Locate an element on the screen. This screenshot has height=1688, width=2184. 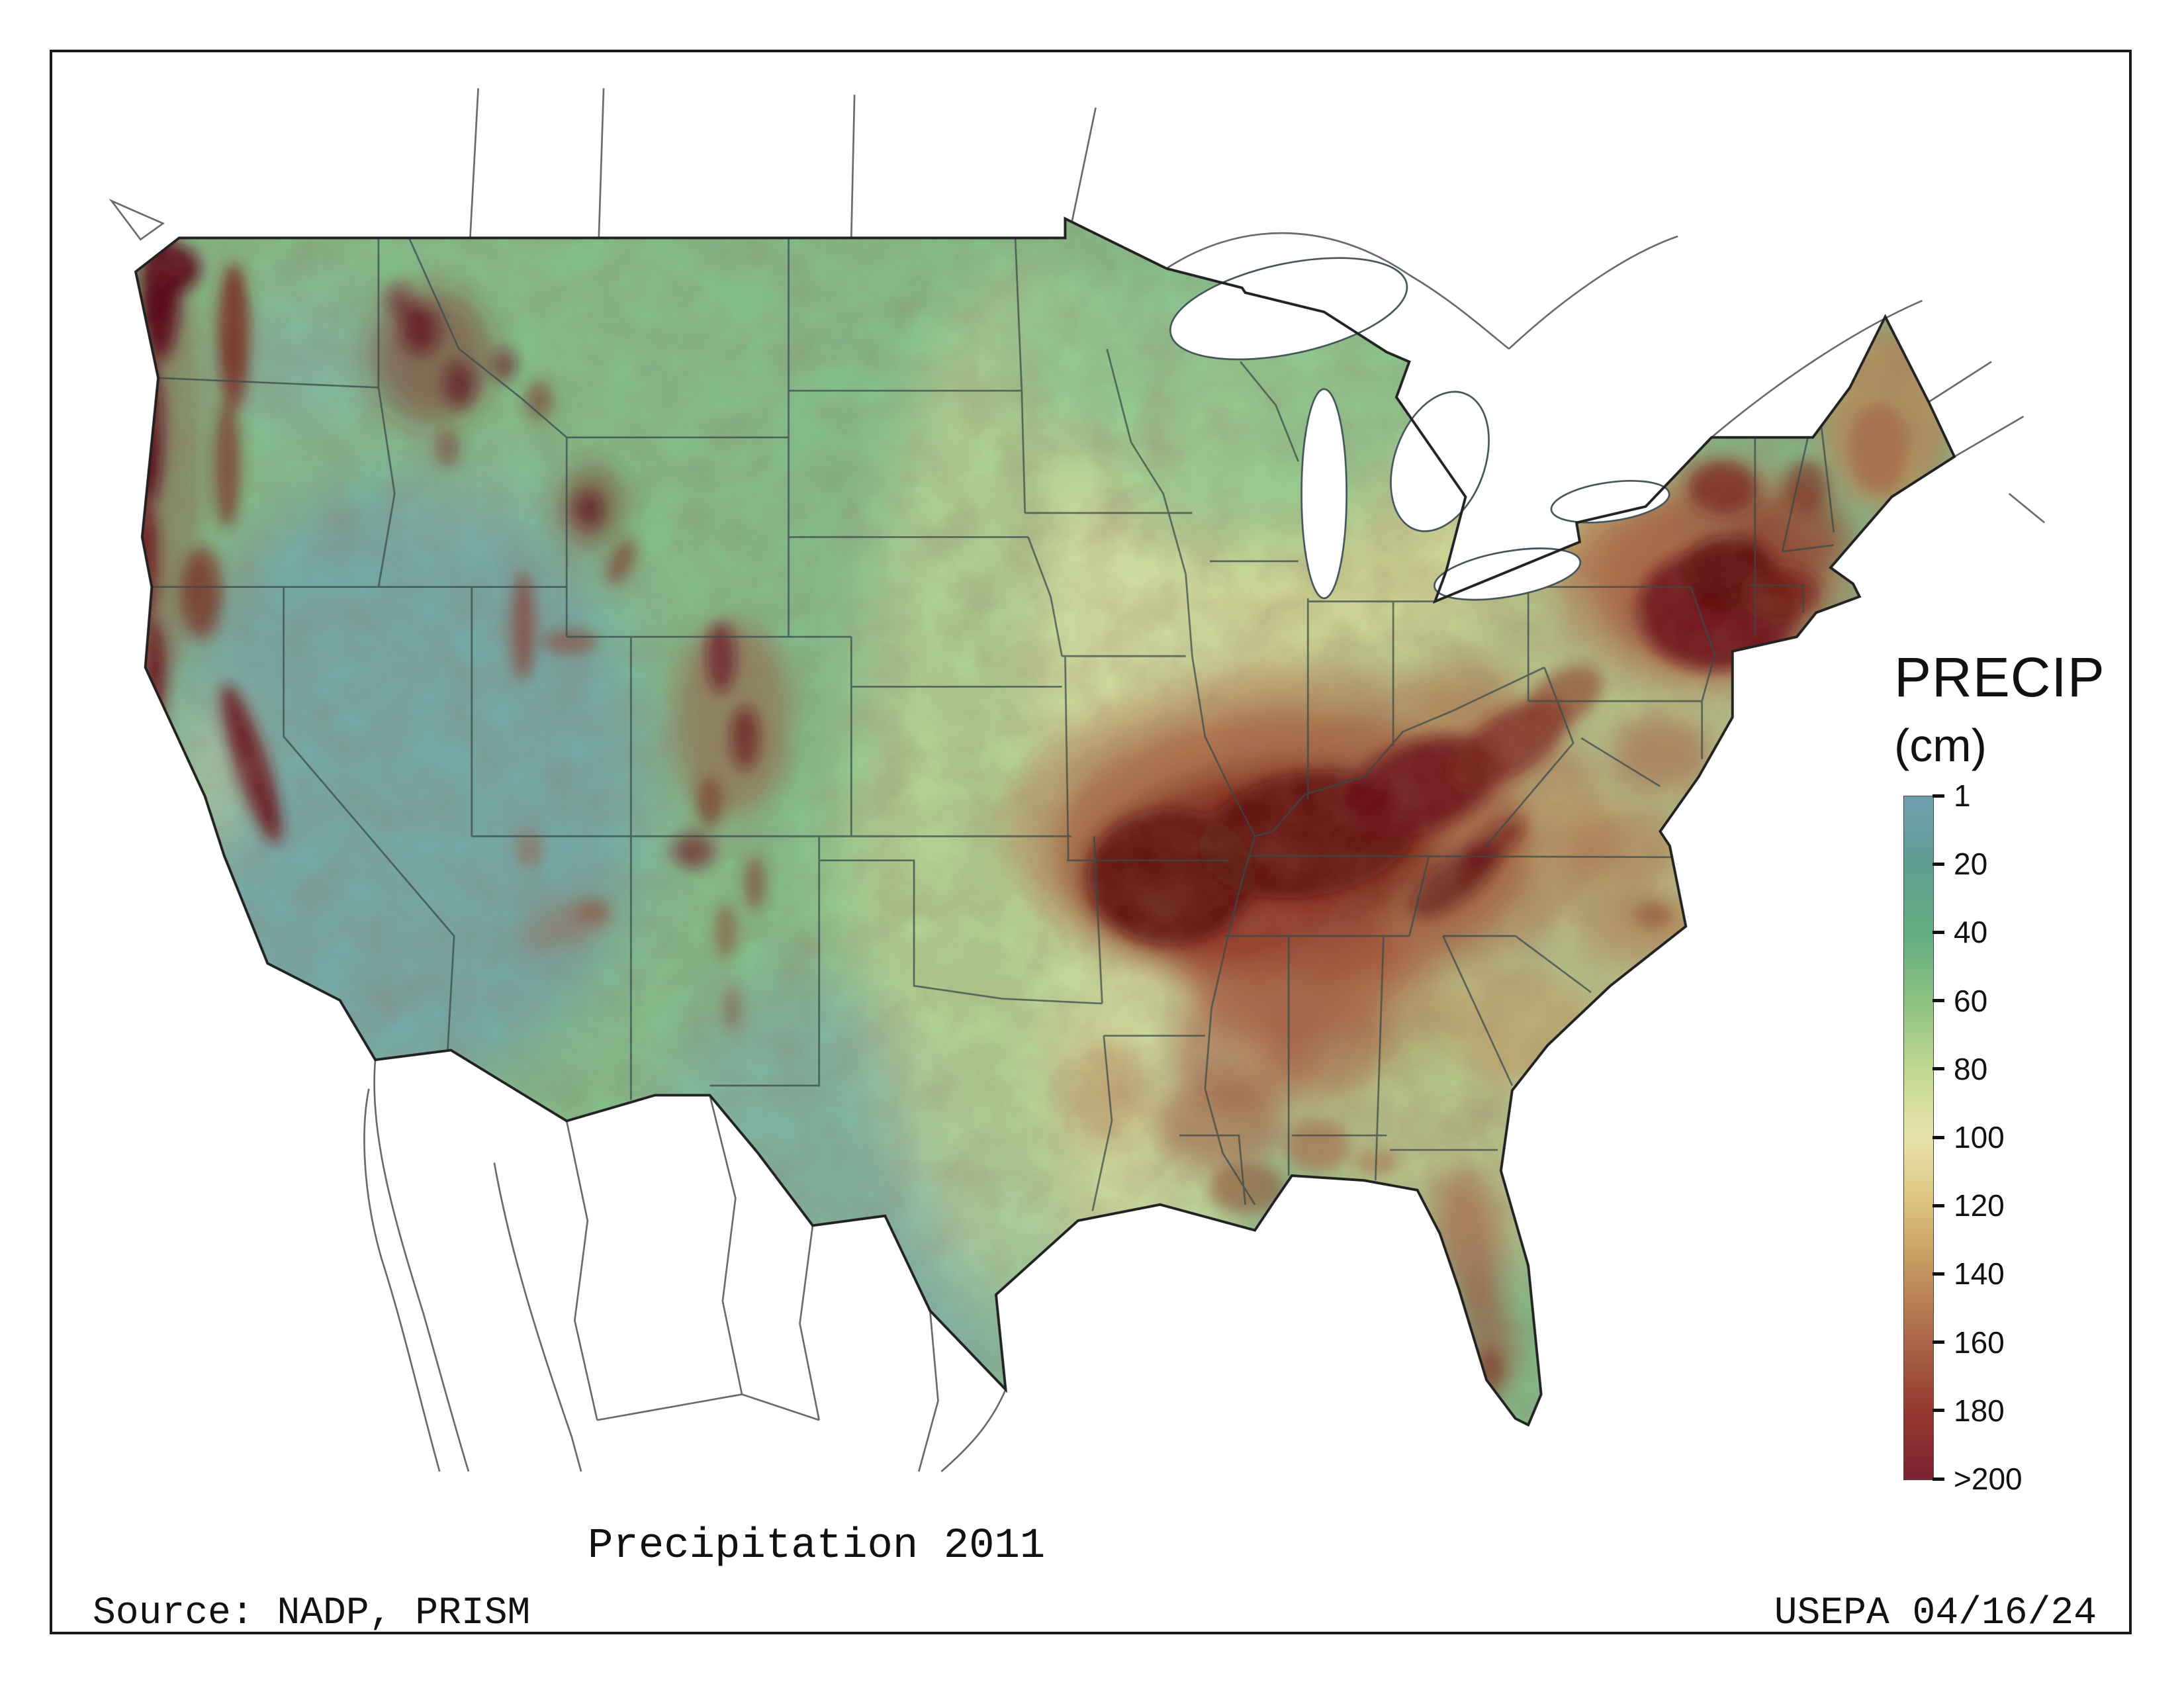
legend-tick-label: 40 is located at coordinates (1971, 932).